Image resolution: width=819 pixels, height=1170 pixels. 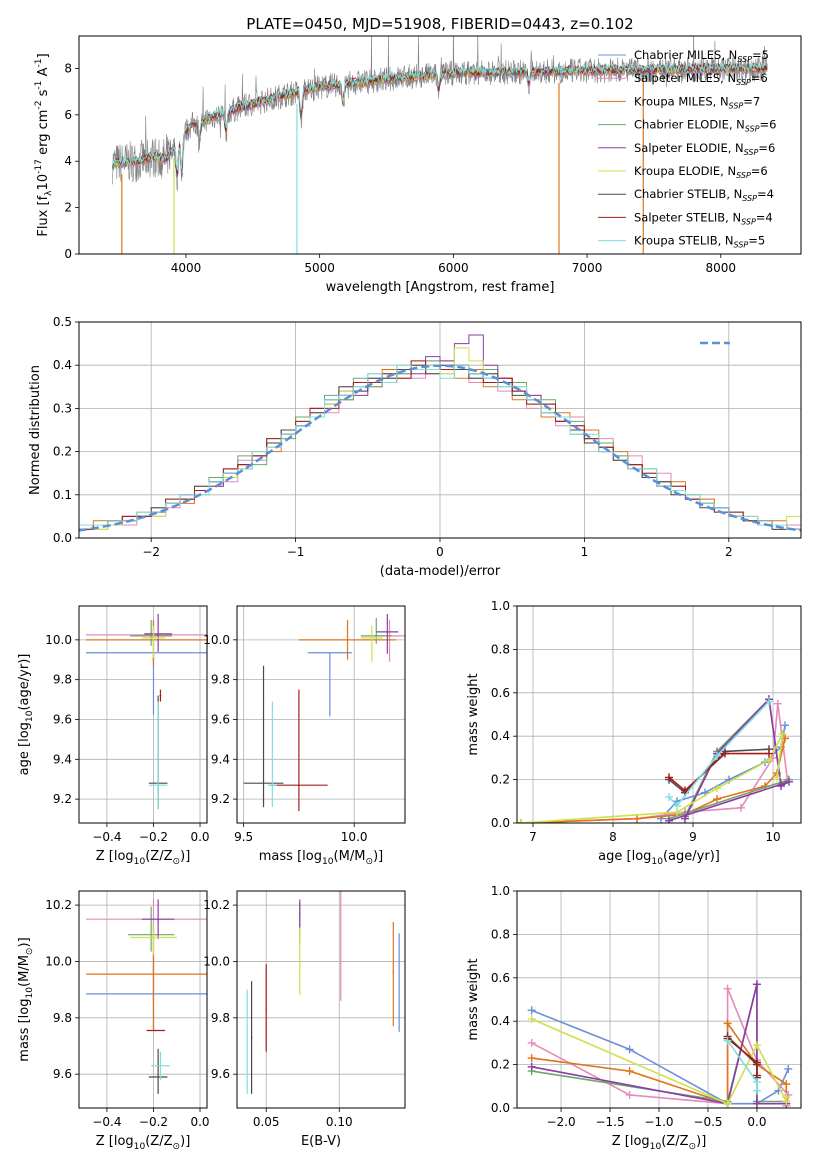 I want to click on legend-label: Chabrier MILES, NSSP=5, so click(x=701, y=56).